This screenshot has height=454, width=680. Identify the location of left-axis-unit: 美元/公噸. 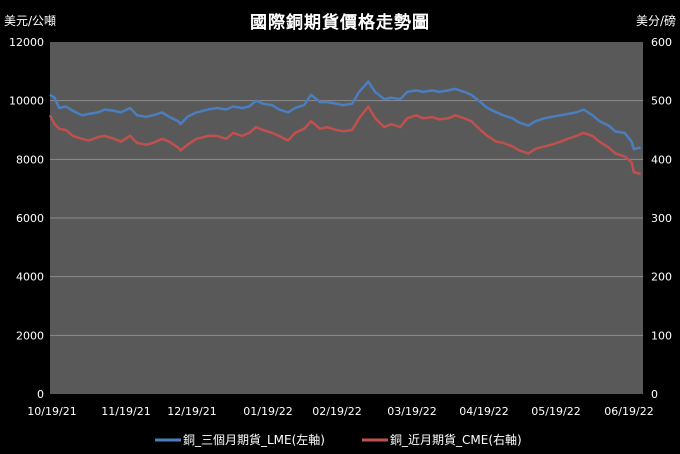
(30, 21).